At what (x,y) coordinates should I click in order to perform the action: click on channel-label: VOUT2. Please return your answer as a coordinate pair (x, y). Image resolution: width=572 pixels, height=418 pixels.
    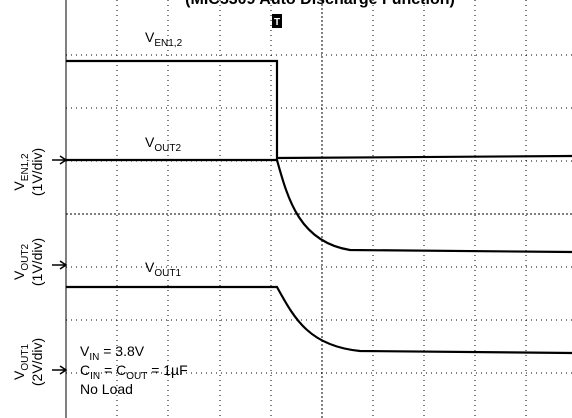
    Looking at the image, I should click on (21, 262).